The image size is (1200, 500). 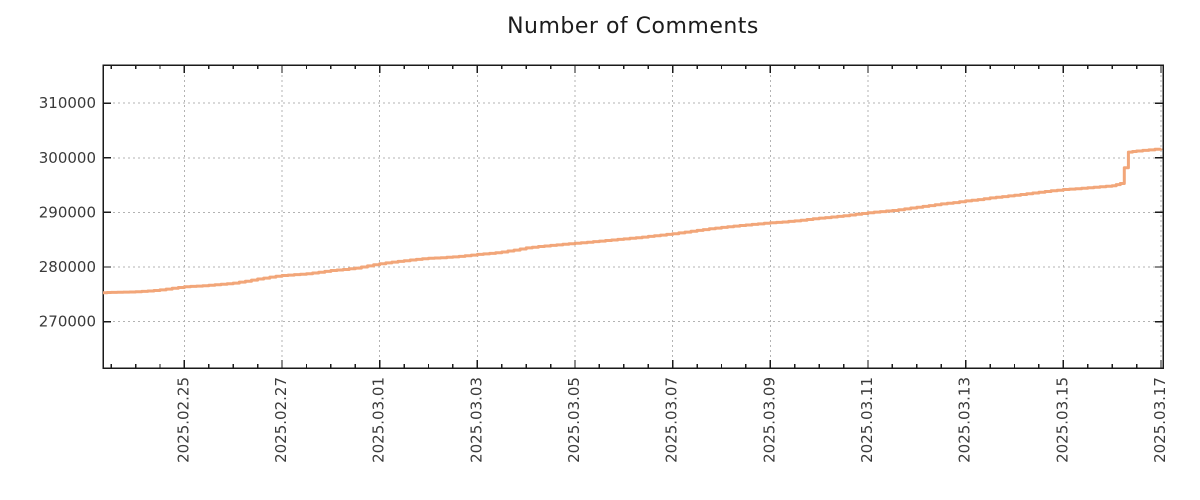 What do you see at coordinates (67, 103) in the screenshot?
I see `y-tick-label: 310000` at bounding box center [67, 103].